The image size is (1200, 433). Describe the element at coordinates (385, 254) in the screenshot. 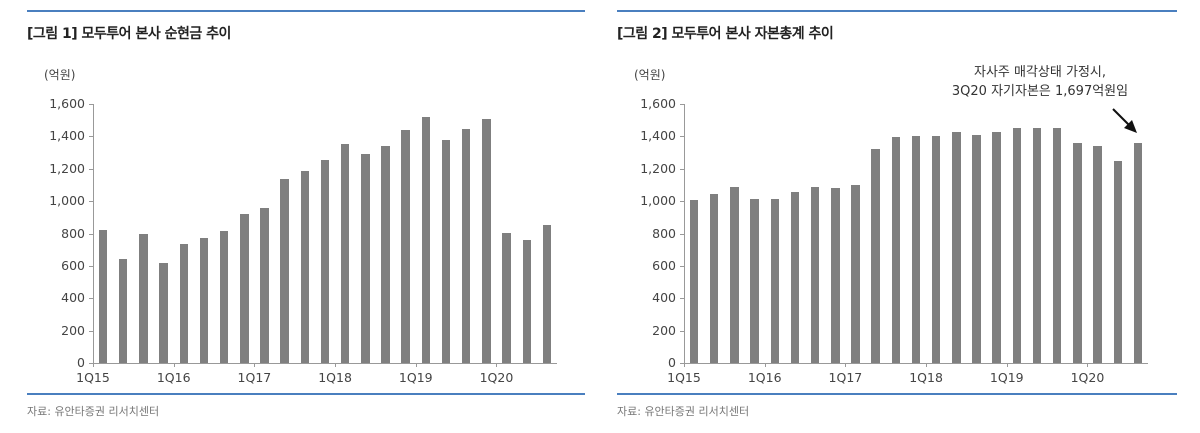

I see `bar-3Q18` at that location.